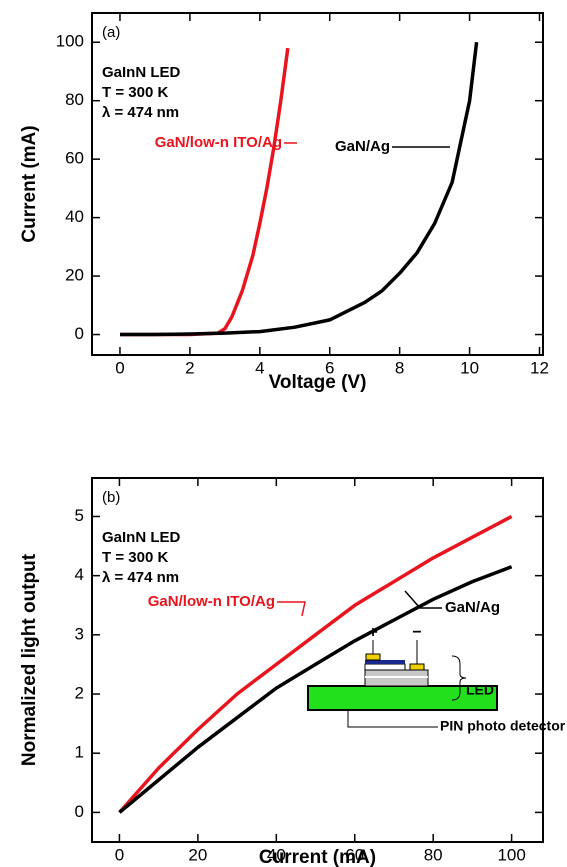 The height and width of the screenshot is (867, 567). I want to click on detector, so click(402, 698).